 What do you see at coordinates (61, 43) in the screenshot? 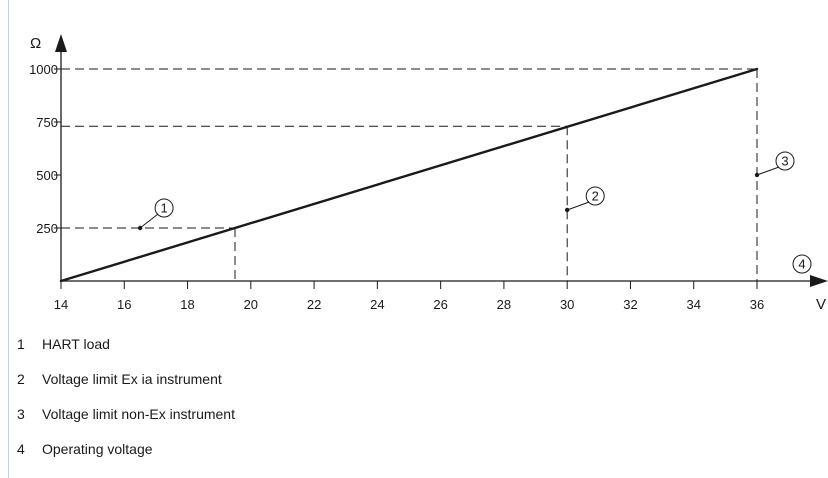
I see `y-axis-arrow` at bounding box center [61, 43].